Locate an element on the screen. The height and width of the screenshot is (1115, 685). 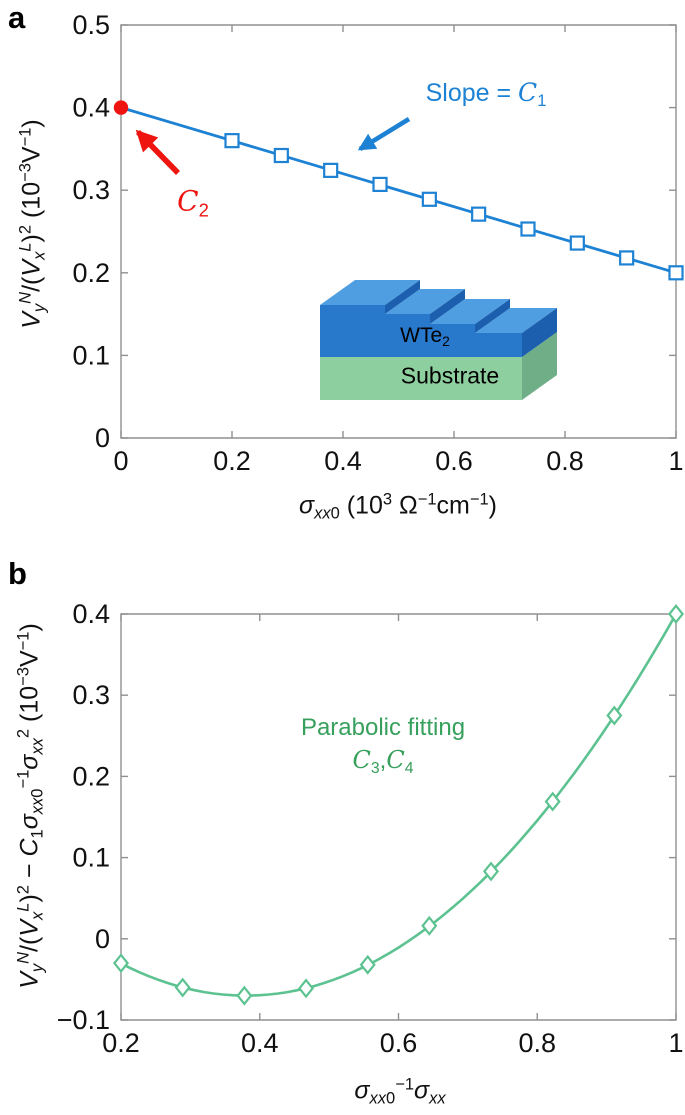
panel-b-x-axis-label: σxx0−1σxx is located at coordinates (400, 1091).